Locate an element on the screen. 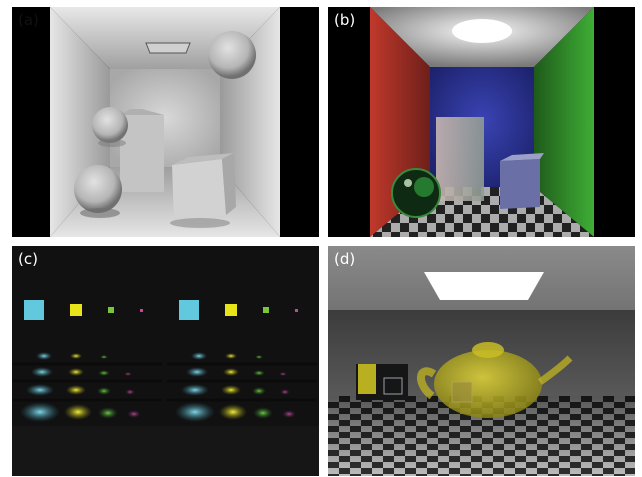  panel-a-label: (a) is located at coordinates (28, 20).